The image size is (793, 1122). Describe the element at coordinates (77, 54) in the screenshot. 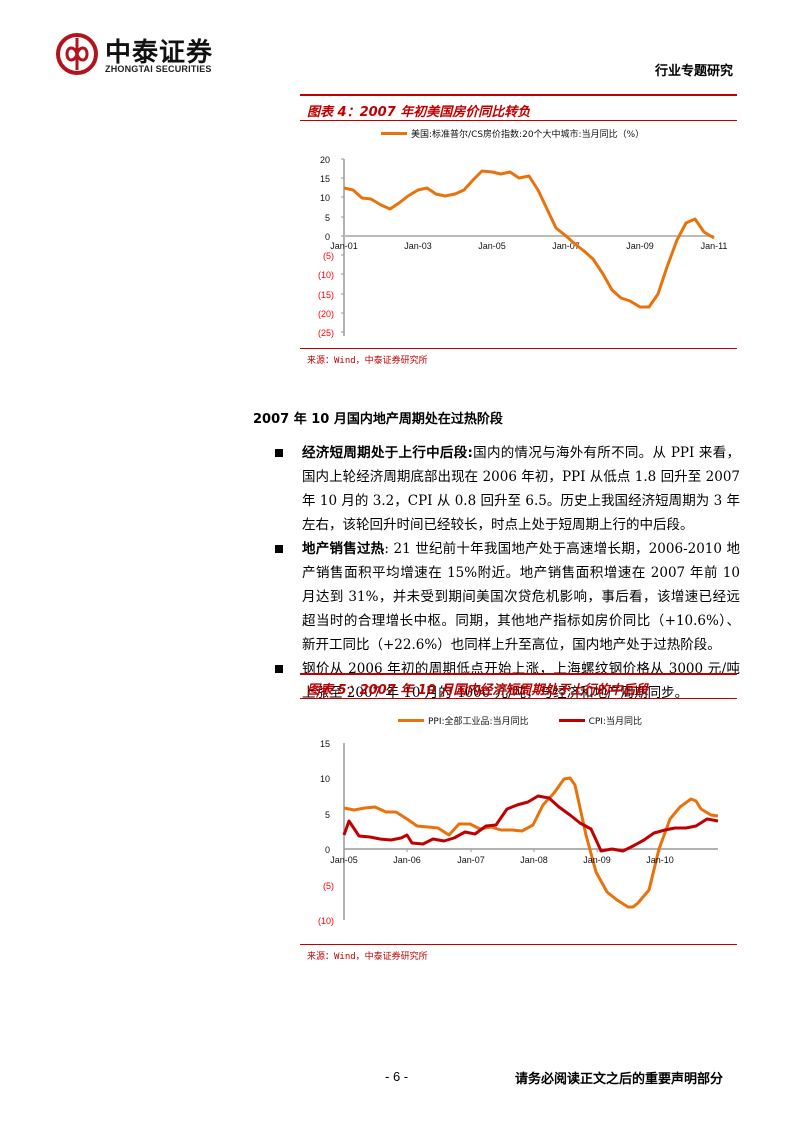

I see `zhongtai-logo-icon` at that location.